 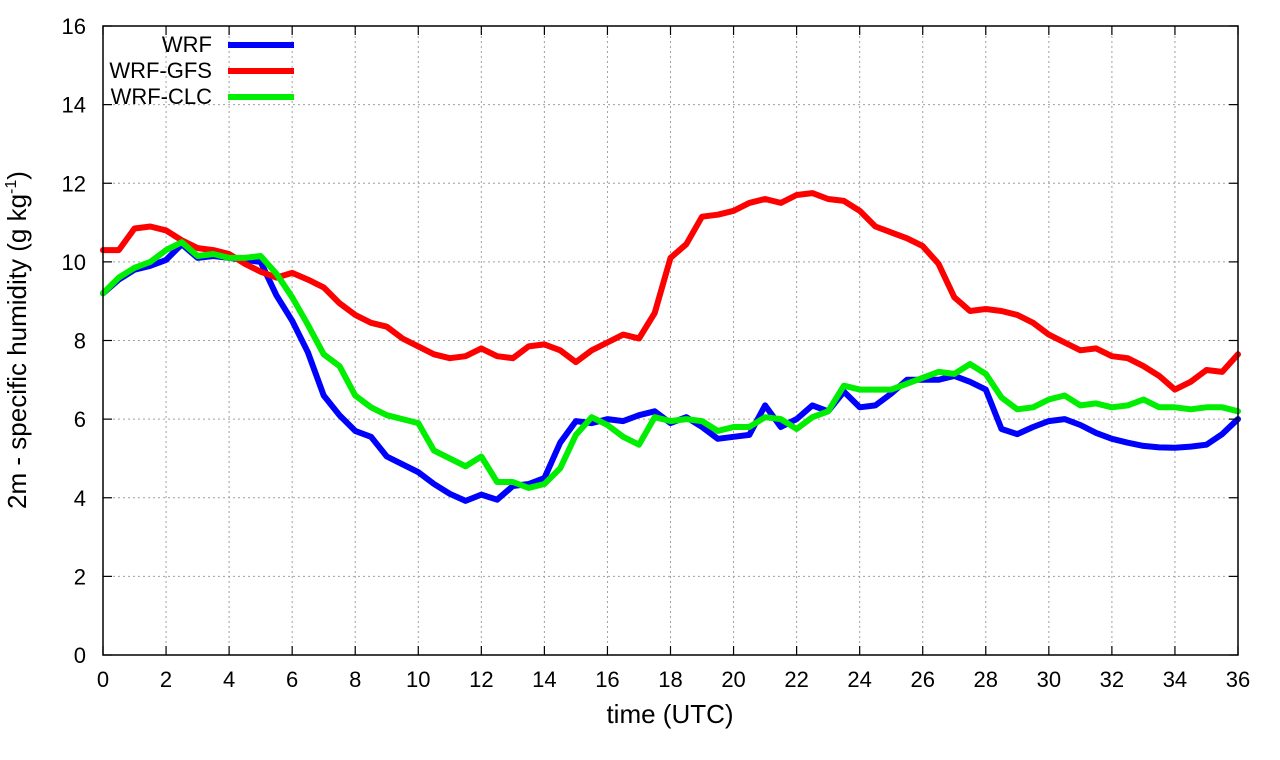 I want to click on x-tick-label: 22, so click(x=796, y=679).